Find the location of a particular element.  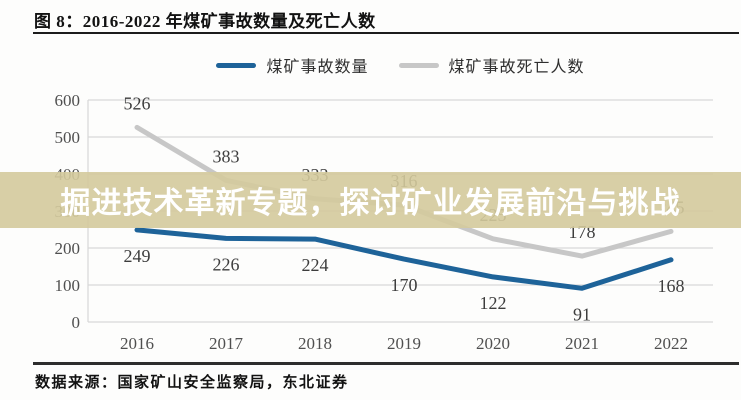

overlay-banner: 掘进技术革新专题，探讨矿业发展前沿与挑战 is located at coordinates (370, 200).